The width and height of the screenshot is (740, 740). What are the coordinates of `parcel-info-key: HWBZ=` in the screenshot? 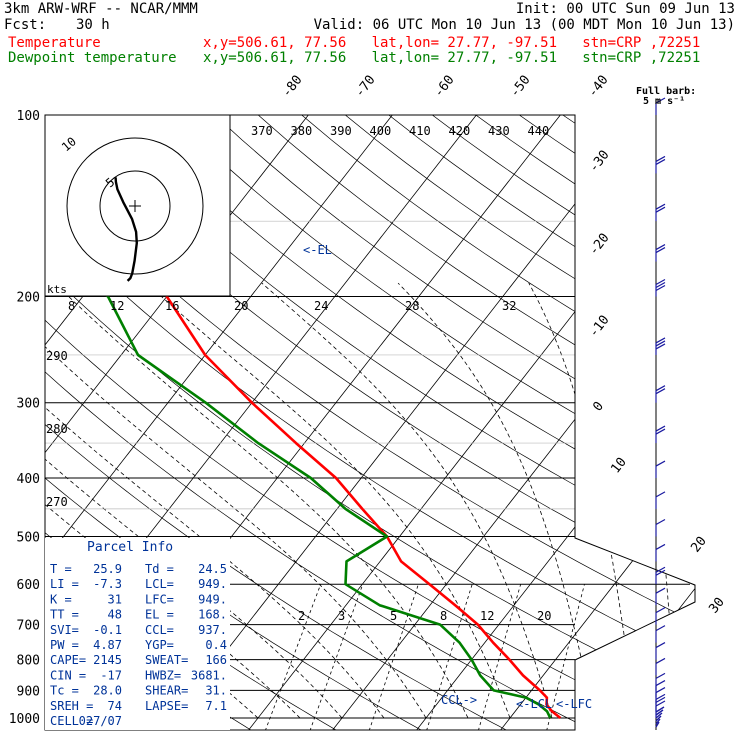 It's located at (163, 675).